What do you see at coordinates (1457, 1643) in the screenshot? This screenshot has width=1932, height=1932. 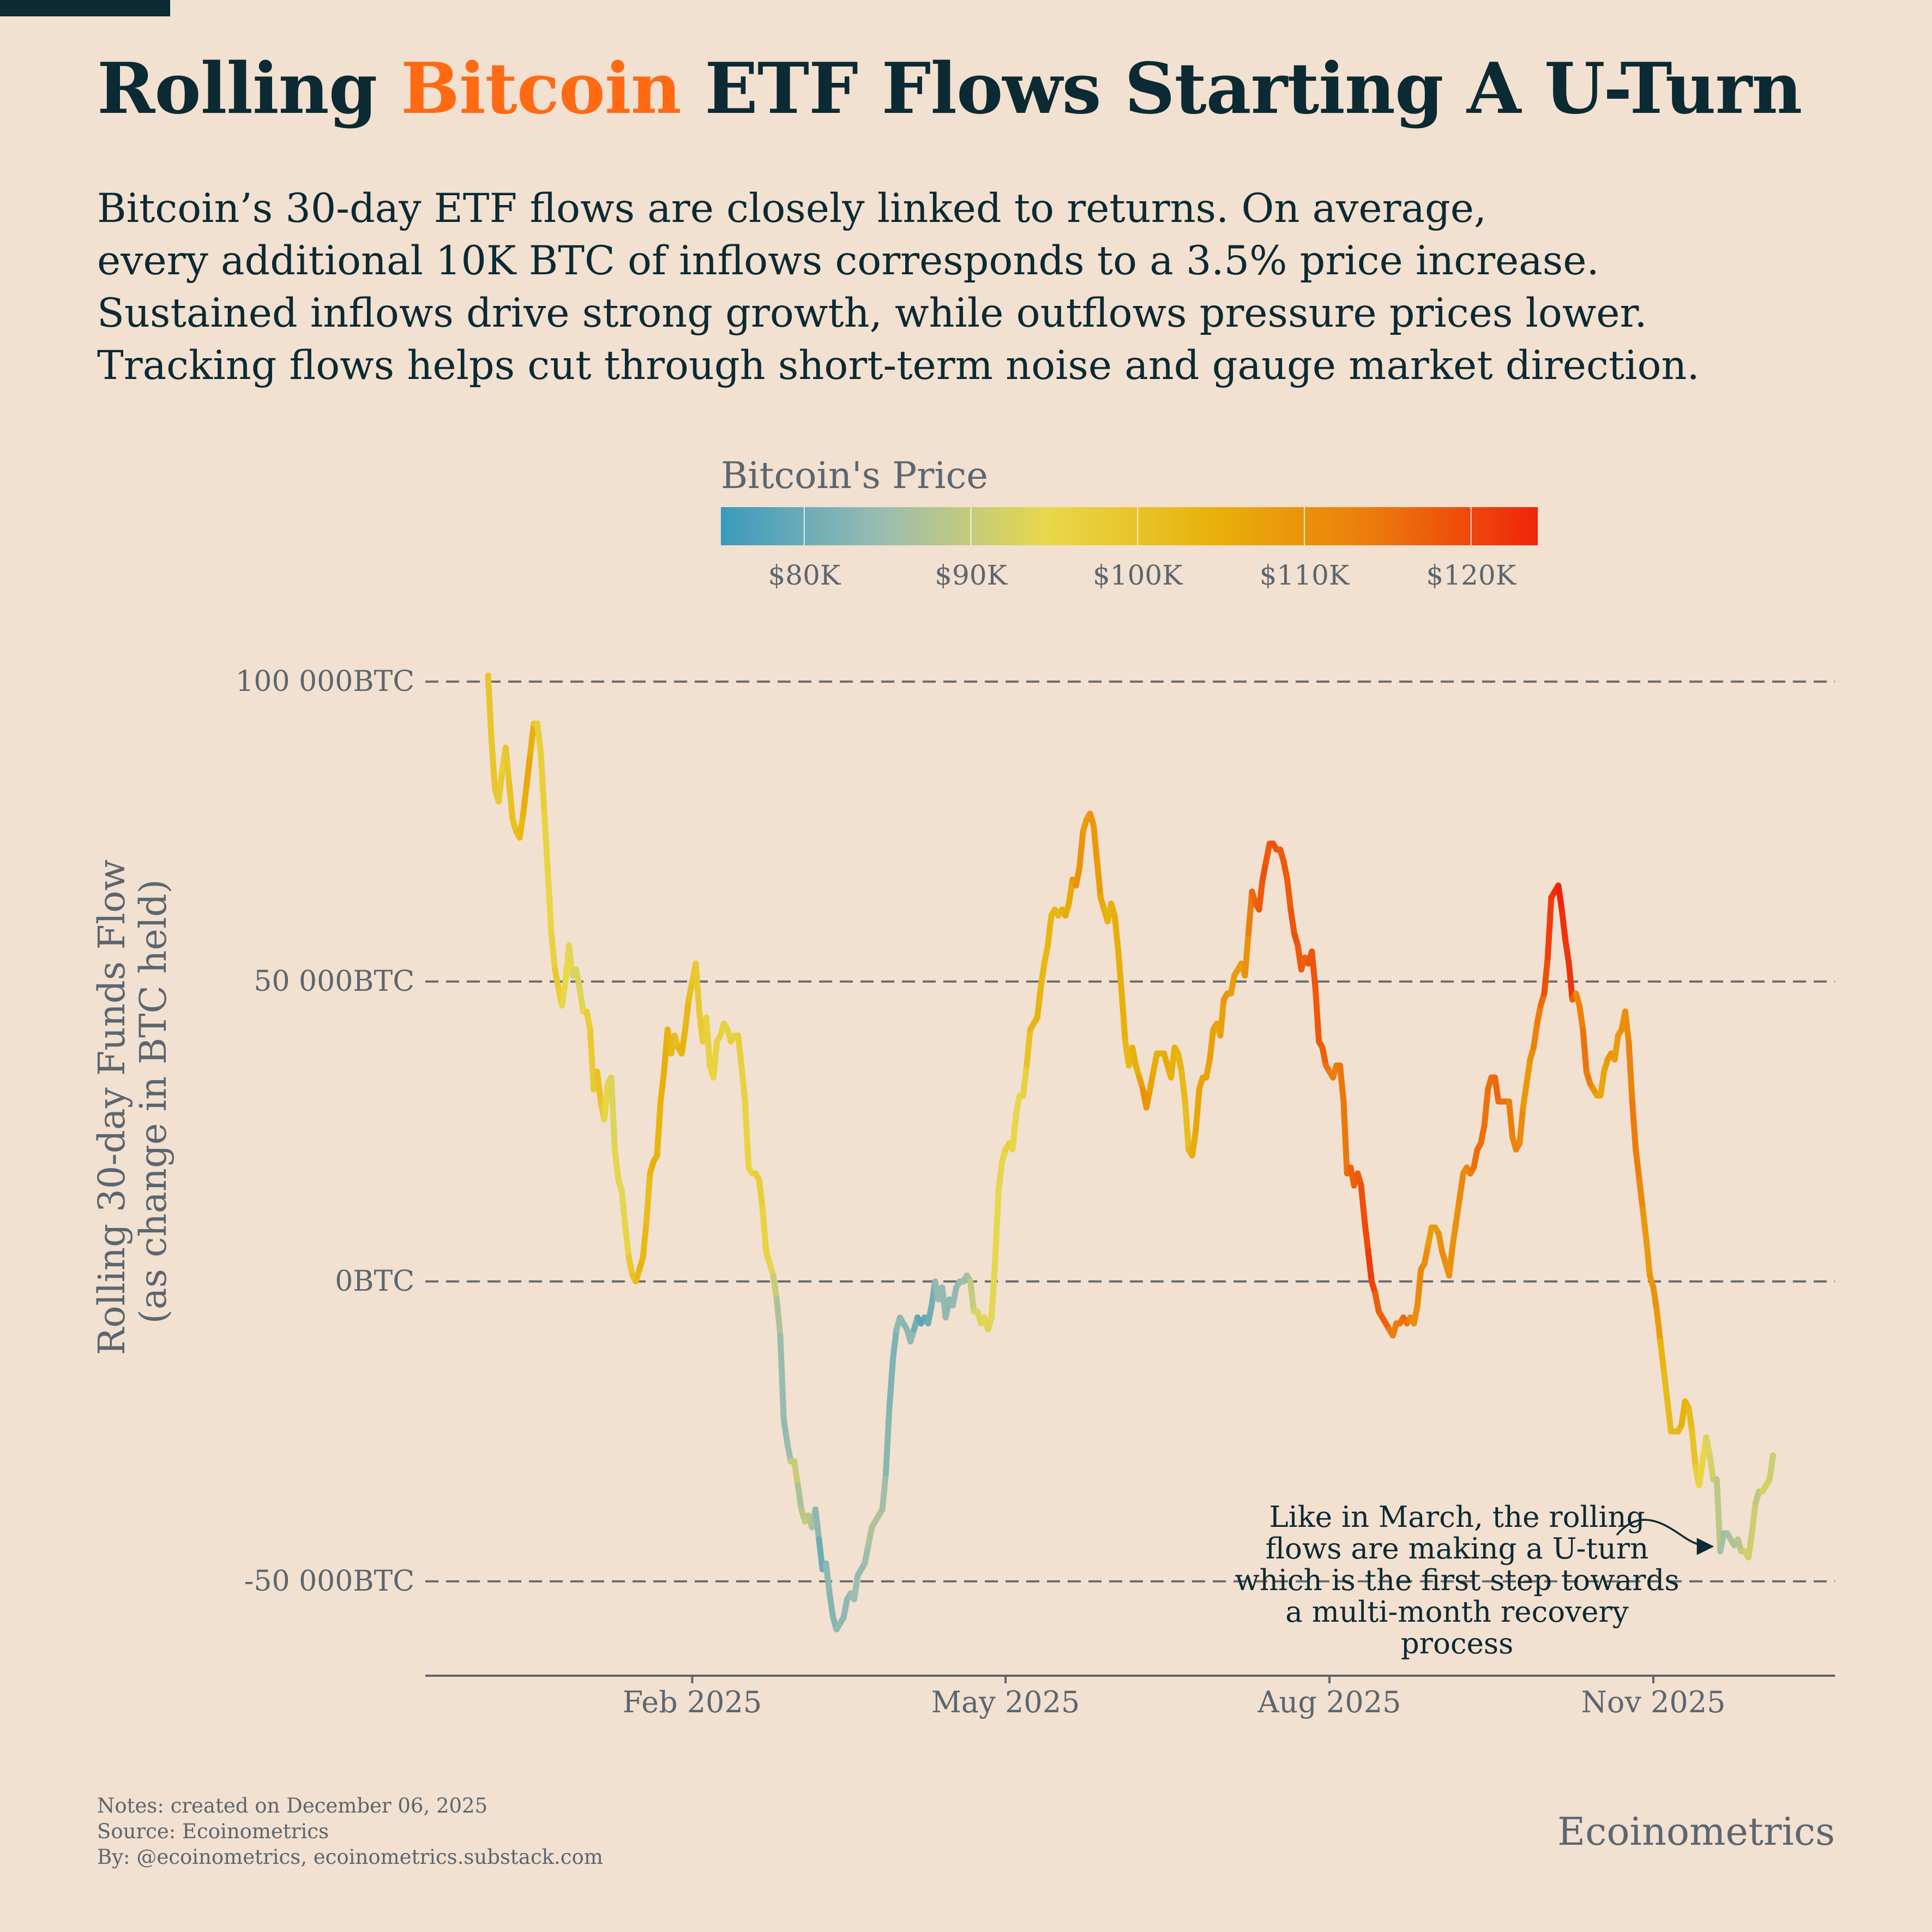 I see `annotation-line: process` at bounding box center [1457, 1643].